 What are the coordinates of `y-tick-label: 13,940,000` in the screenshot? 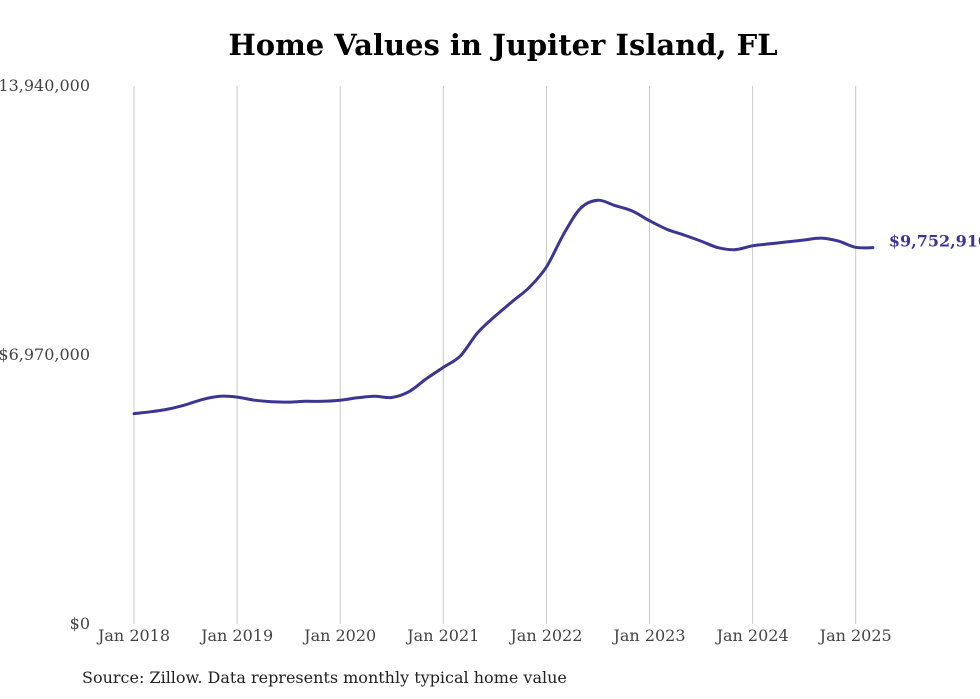 It's located at (45, 85).